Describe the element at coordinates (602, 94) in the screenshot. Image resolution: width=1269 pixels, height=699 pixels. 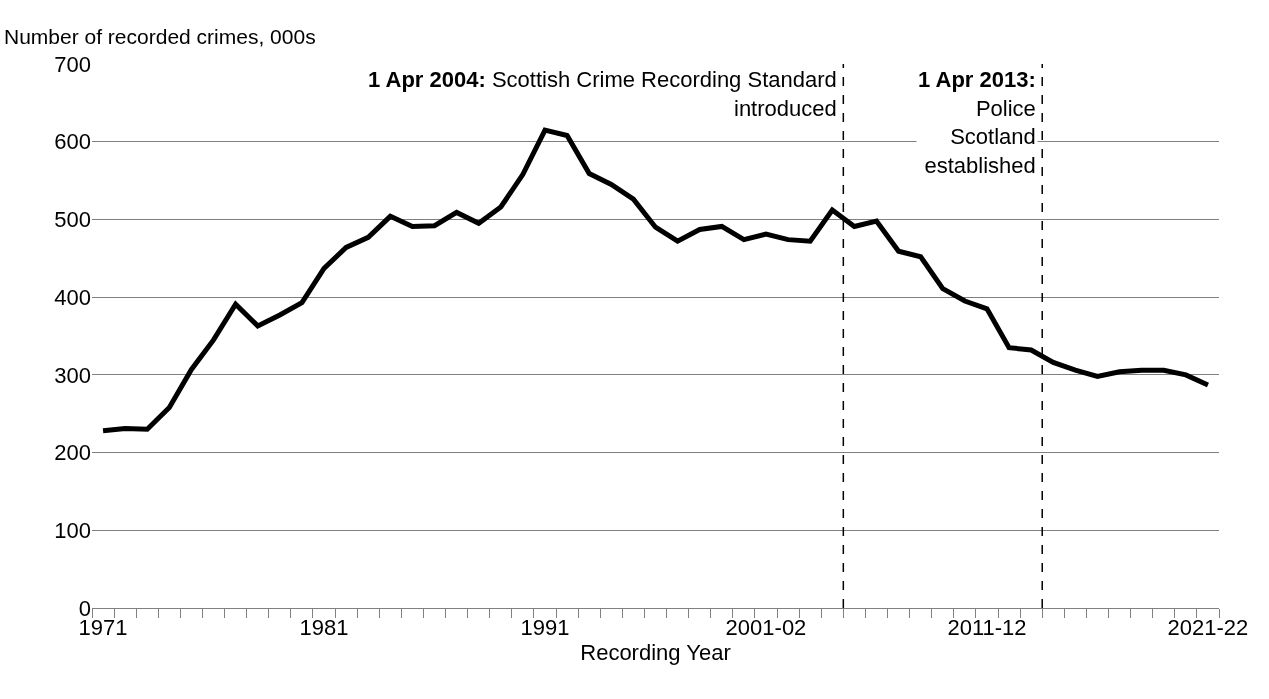
I see `ref-line-label: 1 Apr 2004: Scottish Crime Recording Standard introduced` at that location.